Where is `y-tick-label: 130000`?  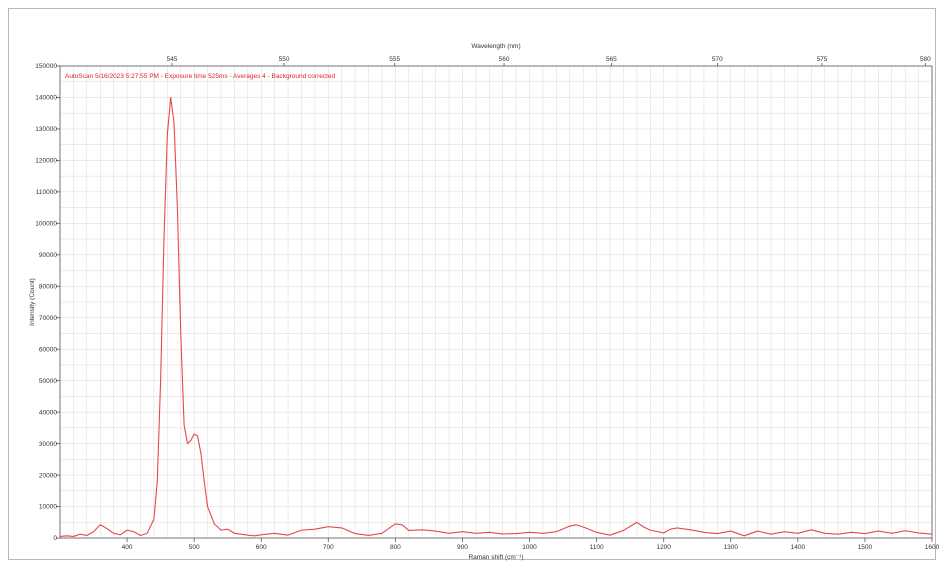
y-tick-label: 130000 is located at coordinates (46, 129).